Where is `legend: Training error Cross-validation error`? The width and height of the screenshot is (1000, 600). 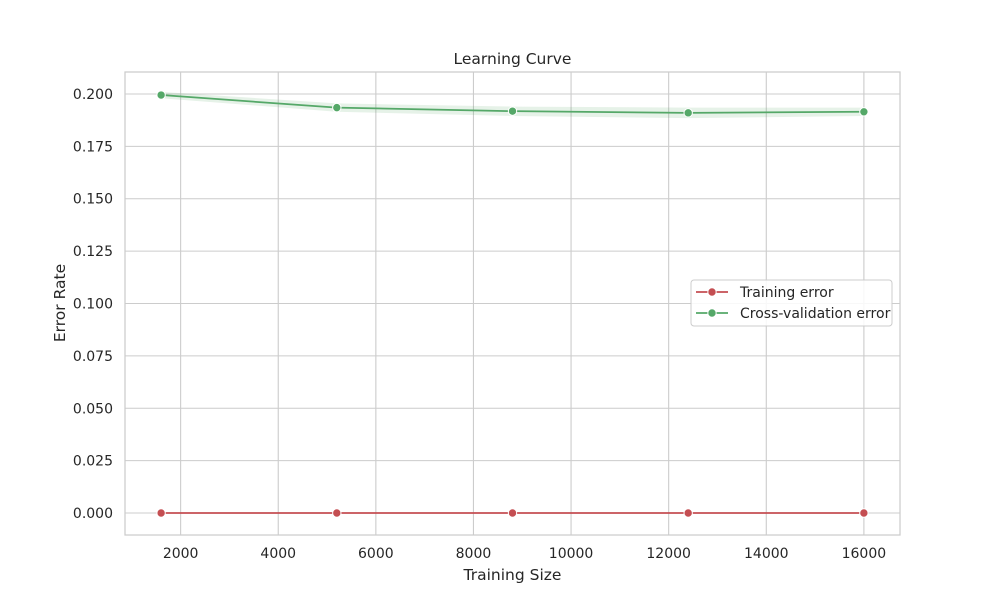 legend: Training error Cross-validation error is located at coordinates (791, 303).